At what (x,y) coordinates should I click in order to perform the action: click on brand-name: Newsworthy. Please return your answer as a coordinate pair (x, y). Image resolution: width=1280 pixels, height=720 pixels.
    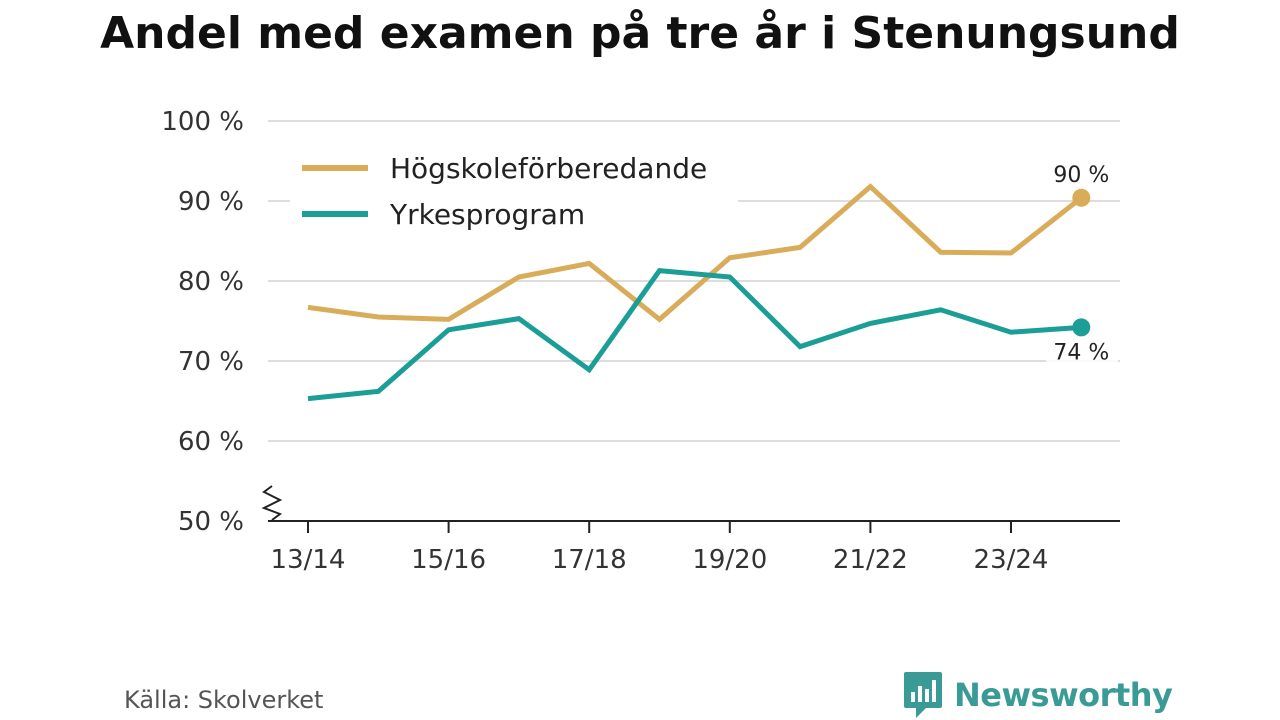
    Looking at the image, I should click on (1063, 695).